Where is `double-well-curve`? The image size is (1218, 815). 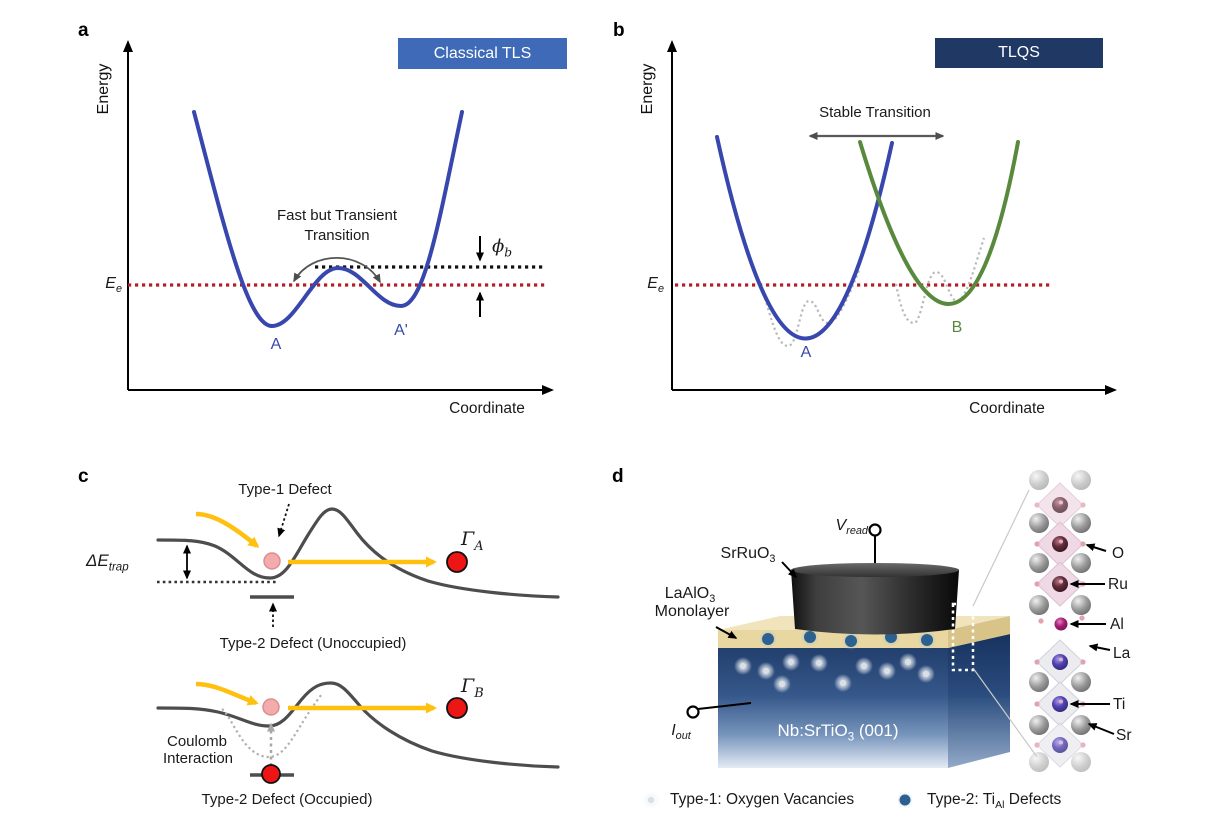
double-well-curve is located at coordinates (328, 219).